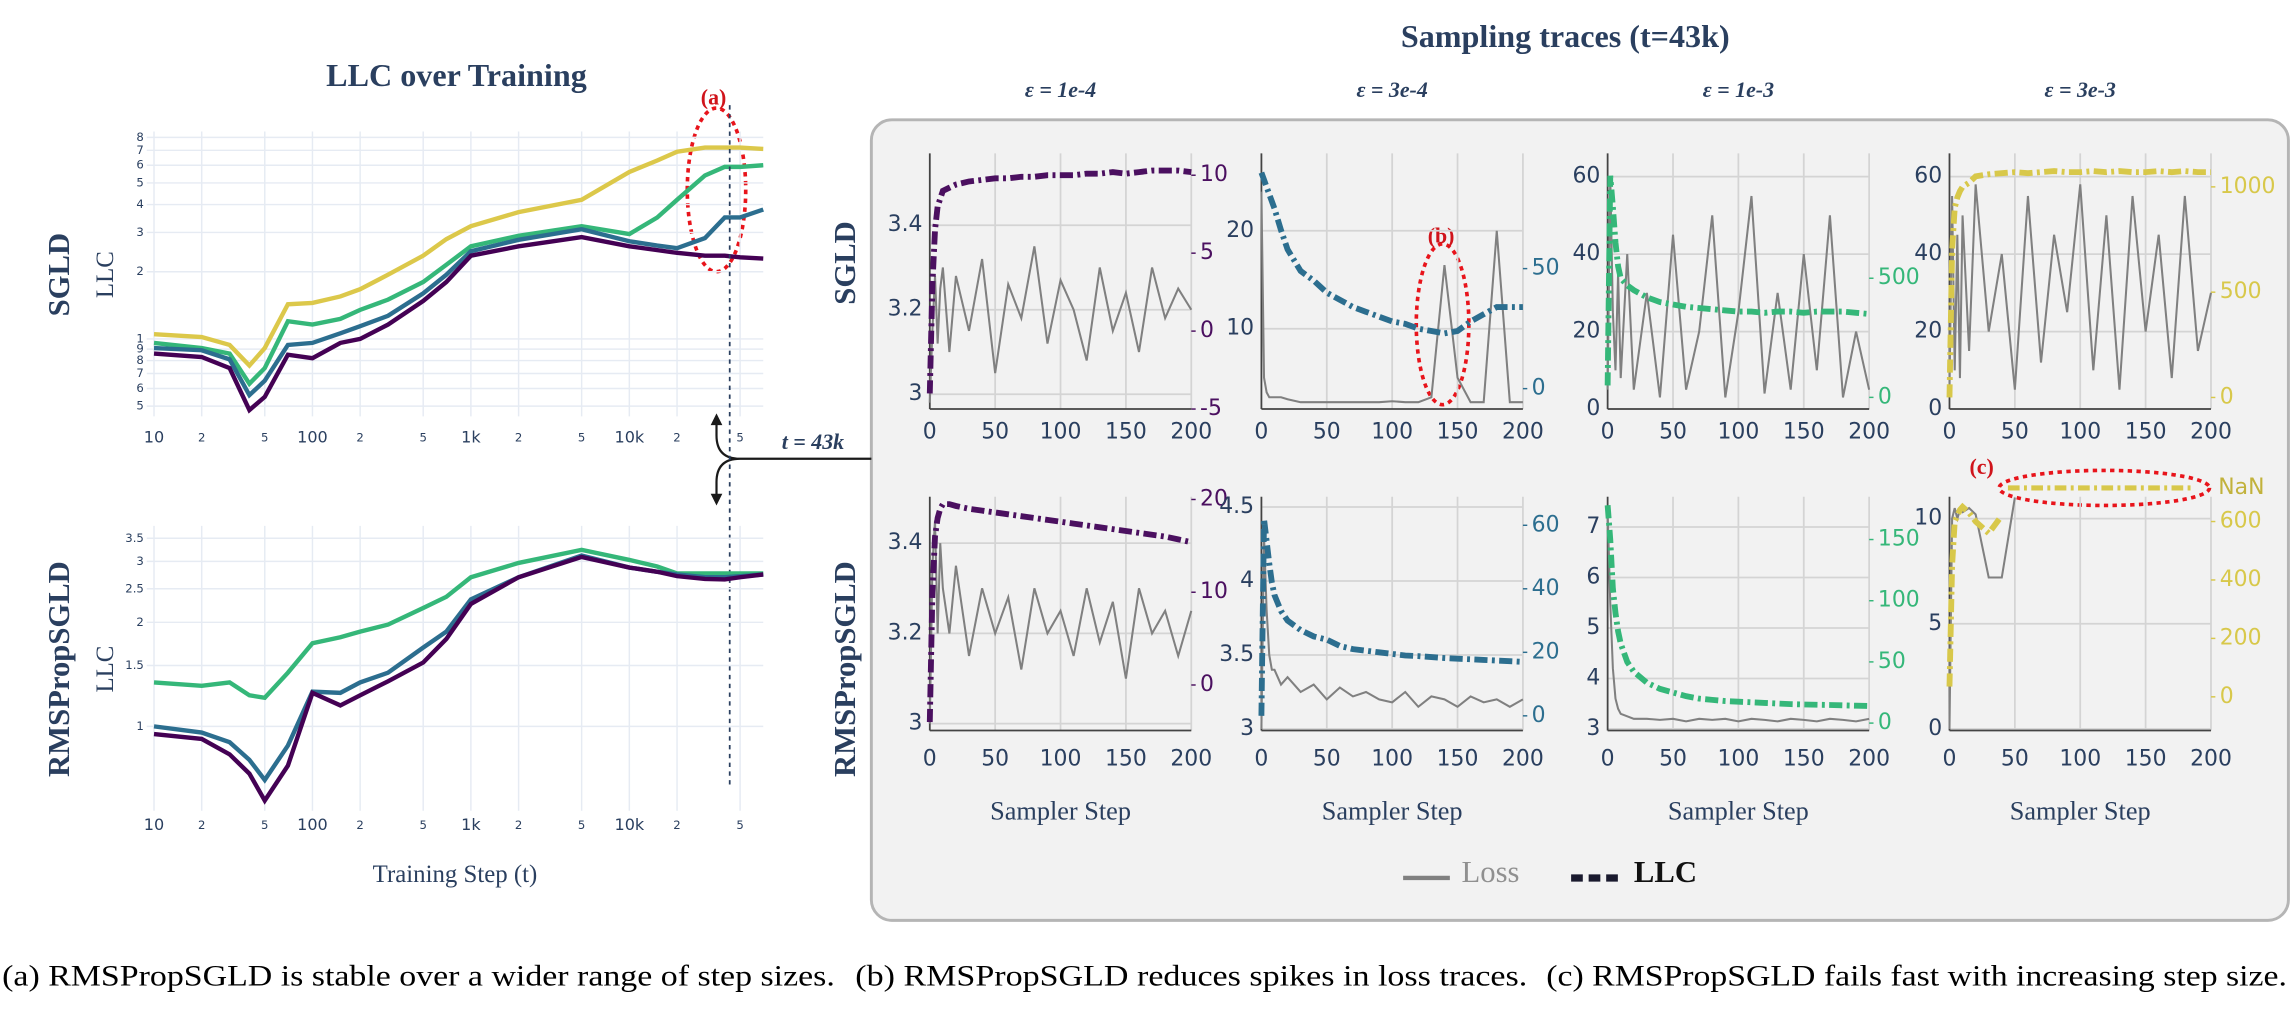 This screenshot has width=2292, height=1027. What do you see at coordinates (1928, 253) in the screenshot?
I see `y-tick-label: 40` at bounding box center [1928, 253].